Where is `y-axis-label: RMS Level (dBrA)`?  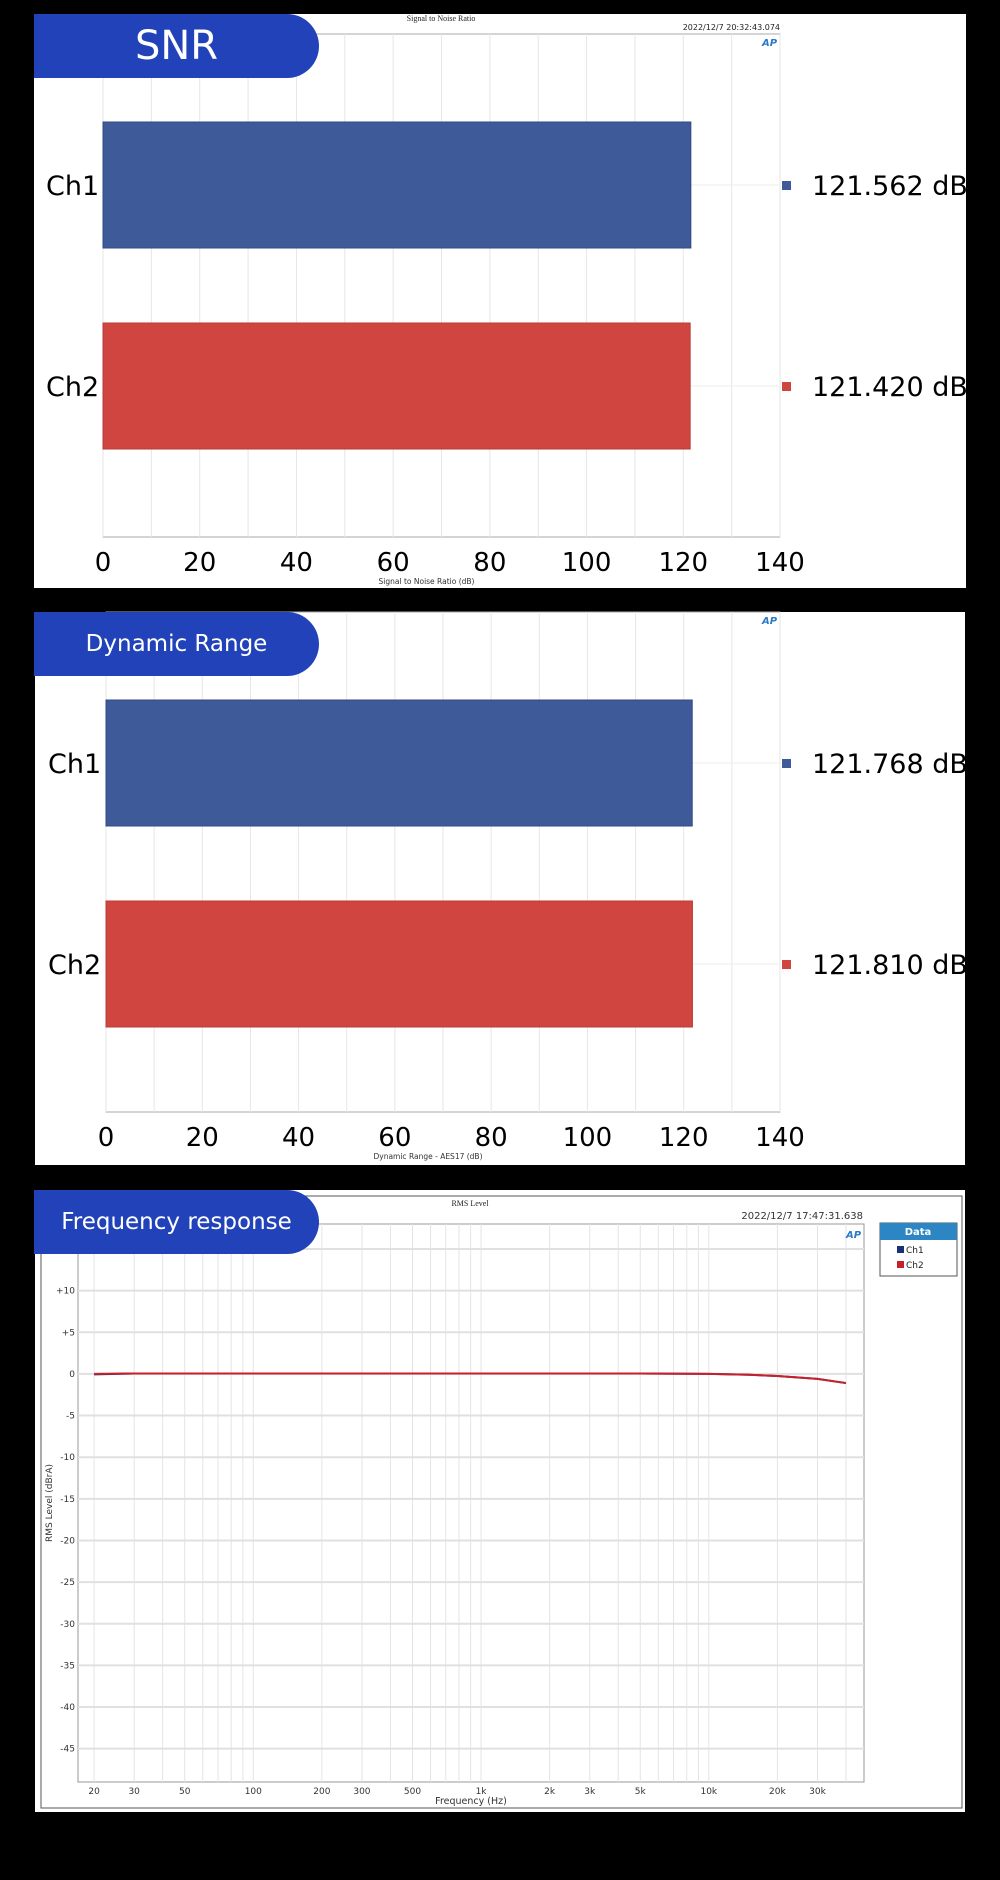 y-axis-label: RMS Level (dBrA) is located at coordinates (50, 1503).